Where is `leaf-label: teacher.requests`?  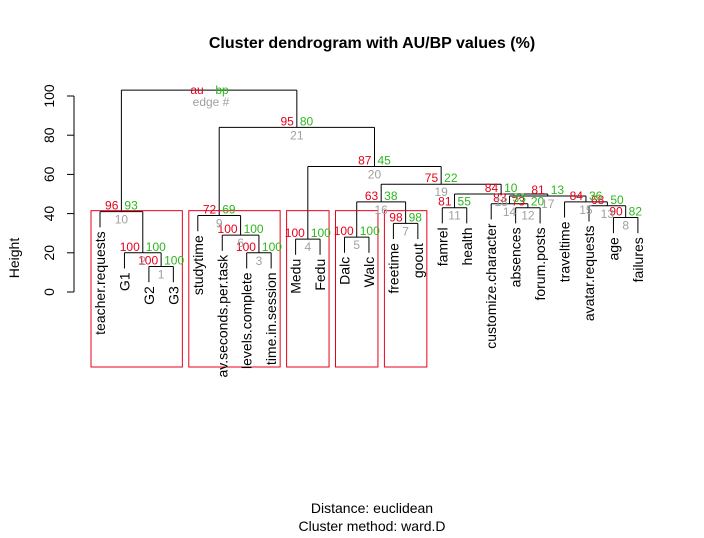
leaf-label: teacher.requests is located at coordinates (100, 283).